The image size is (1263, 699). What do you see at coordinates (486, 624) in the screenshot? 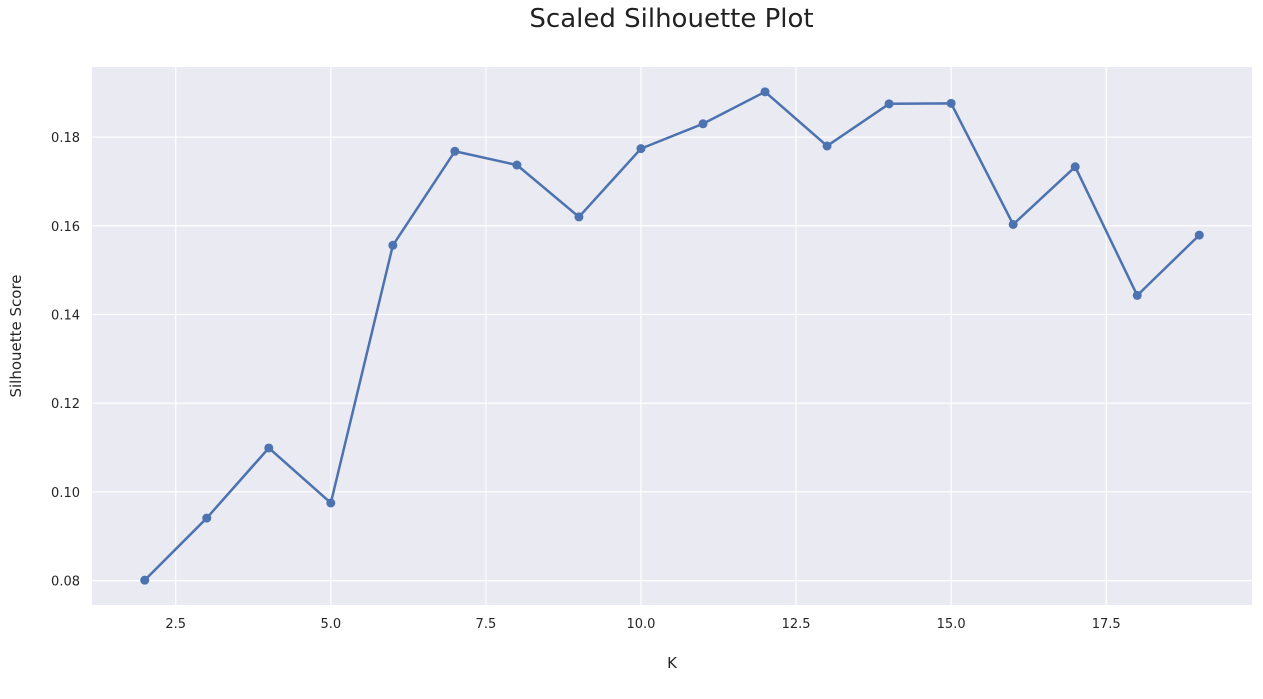
I see `x-tick-label: 7.5` at bounding box center [486, 624].